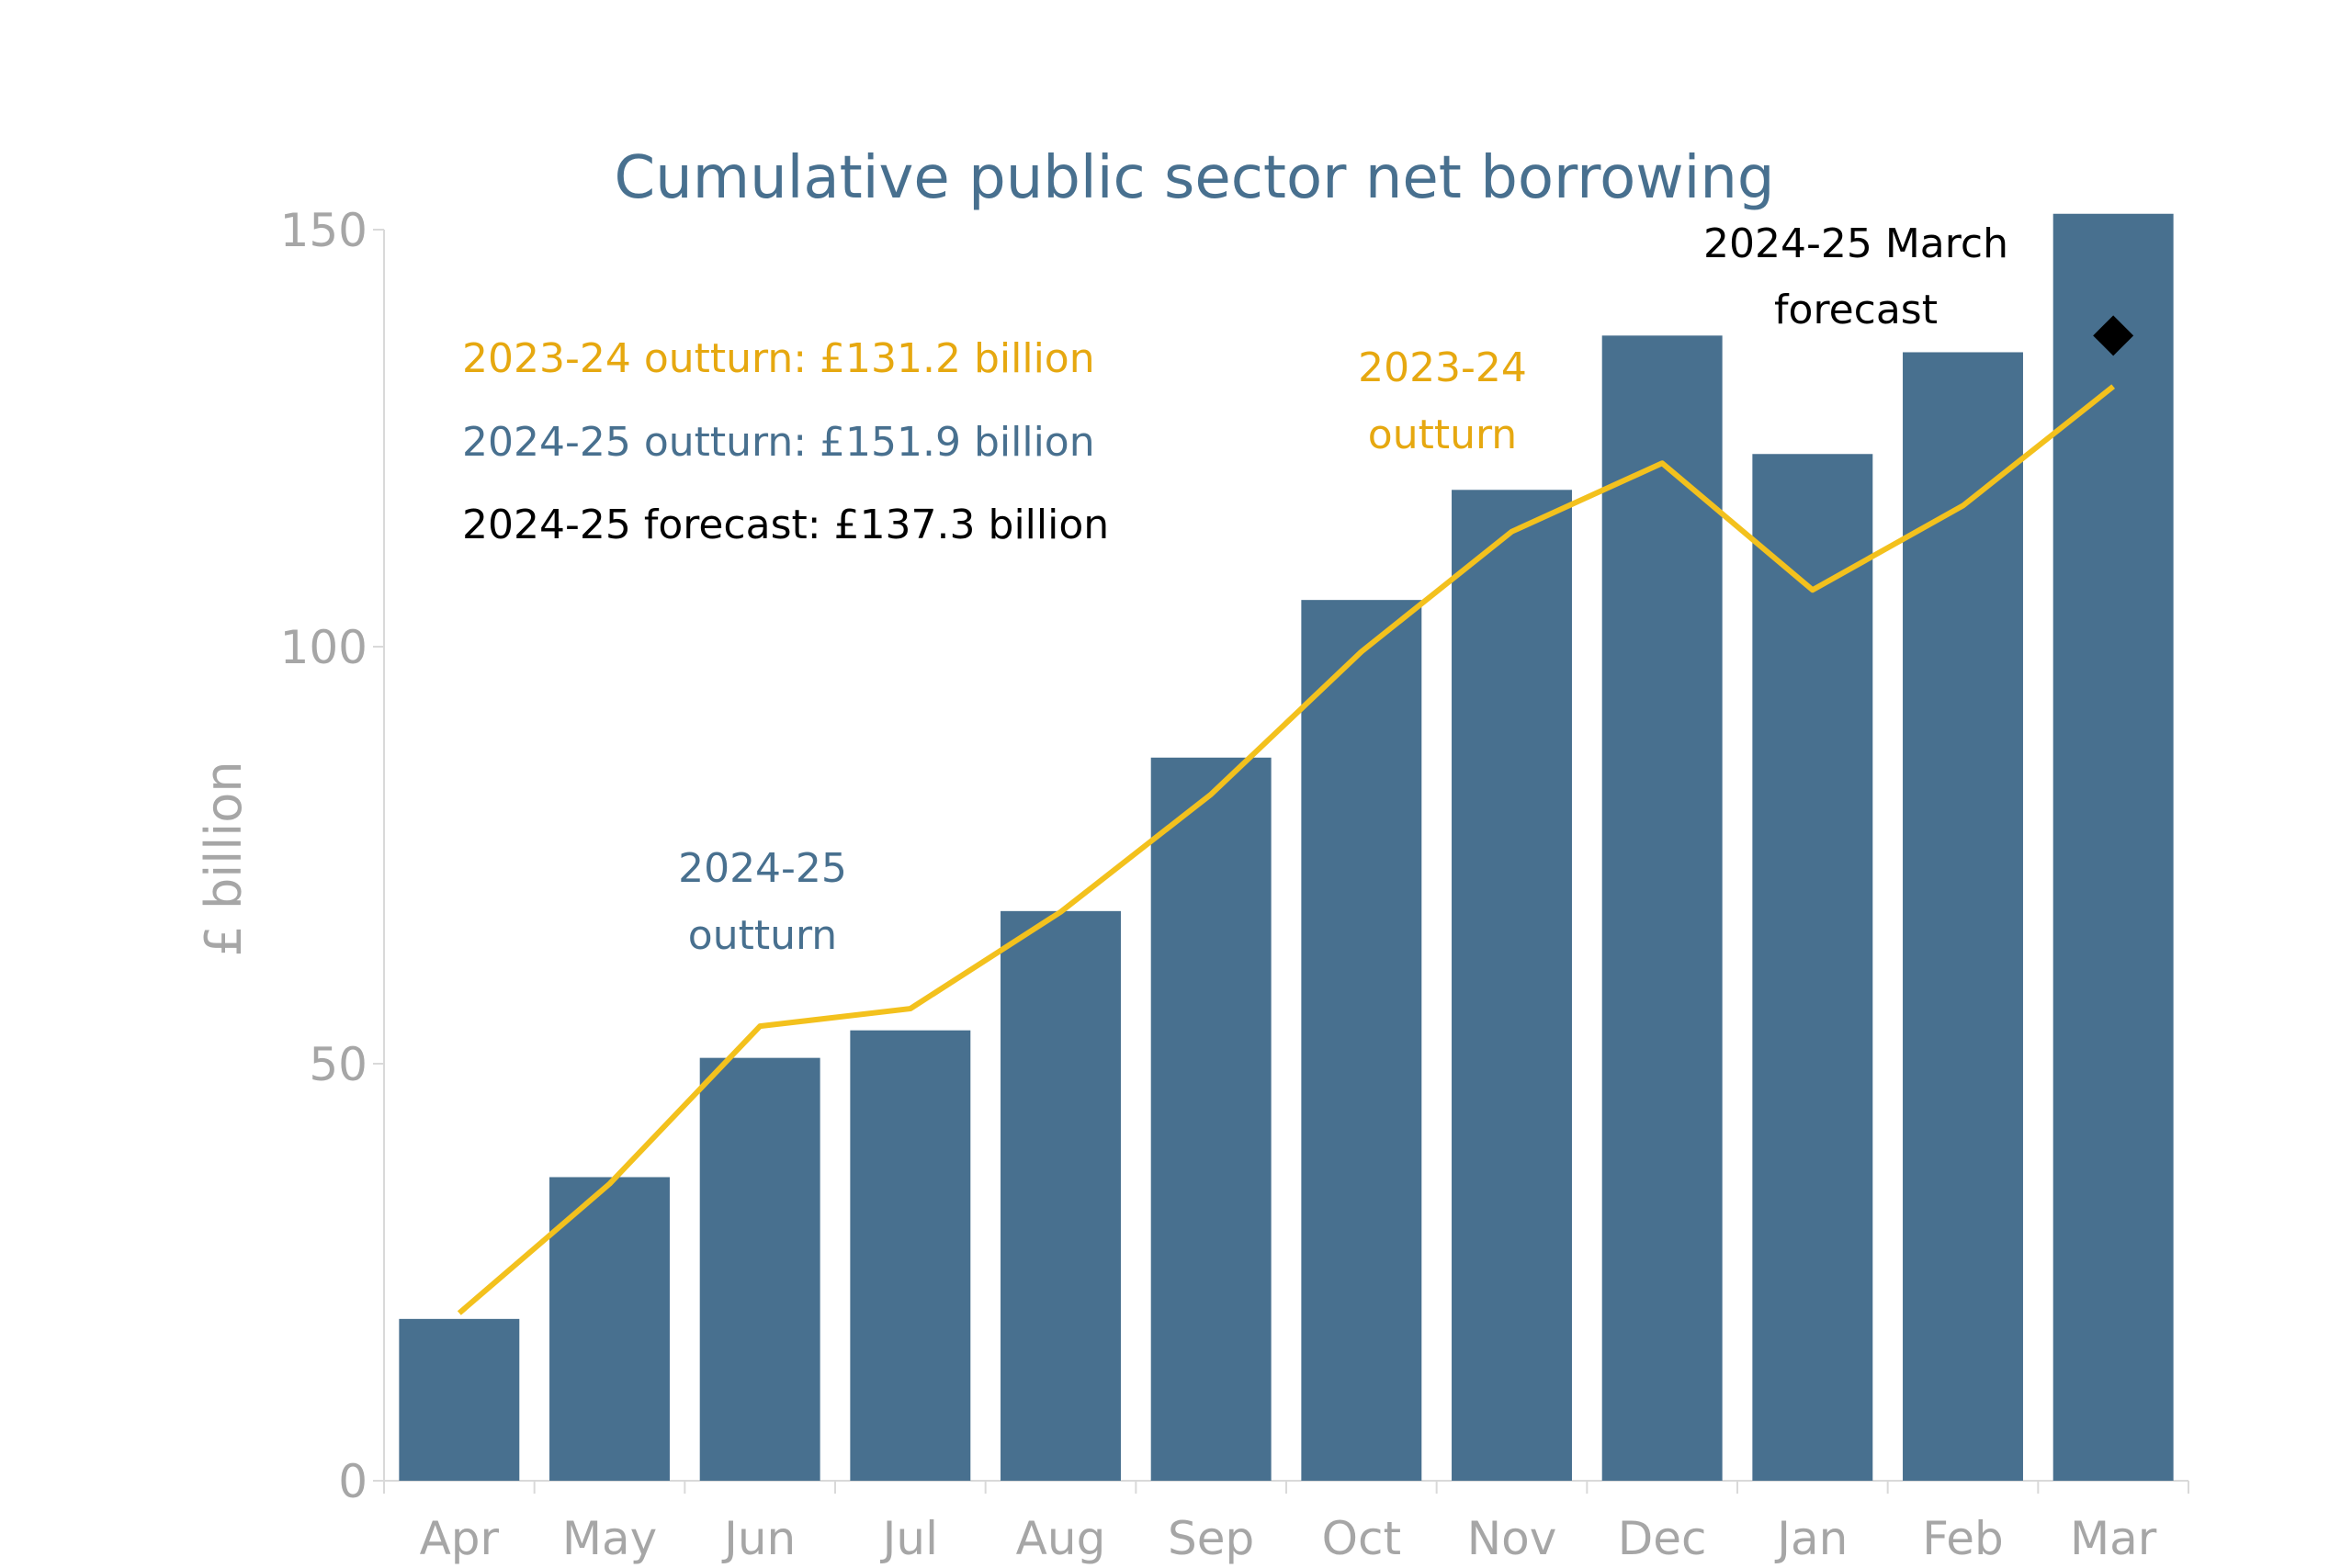 The image size is (2352, 1568). What do you see at coordinates (1856, 310) in the screenshot?
I see `forecast-annotation-line-2: forecast` at bounding box center [1856, 310].